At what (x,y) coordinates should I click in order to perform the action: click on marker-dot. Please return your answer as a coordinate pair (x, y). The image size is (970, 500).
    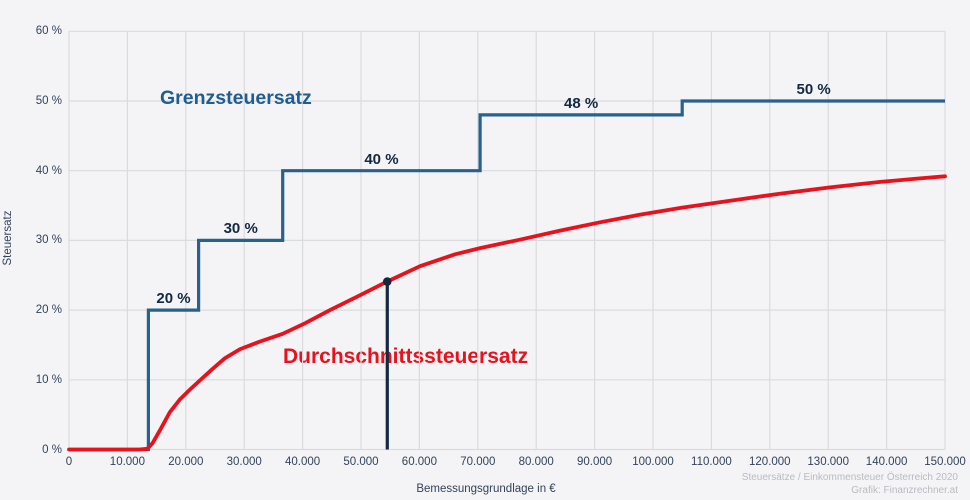
    Looking at the image, I should click on (387, 281).